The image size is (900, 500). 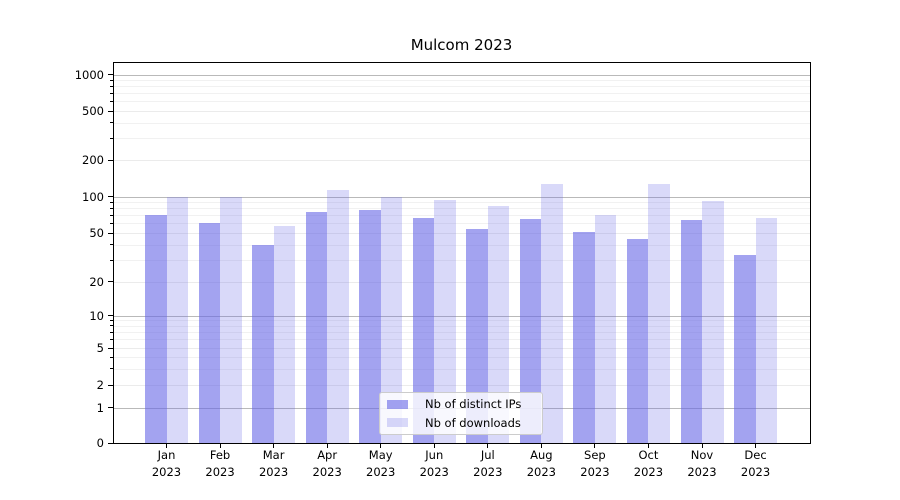 I want to click on bar-jul-distinct-ips, so click(x=477, y=335).